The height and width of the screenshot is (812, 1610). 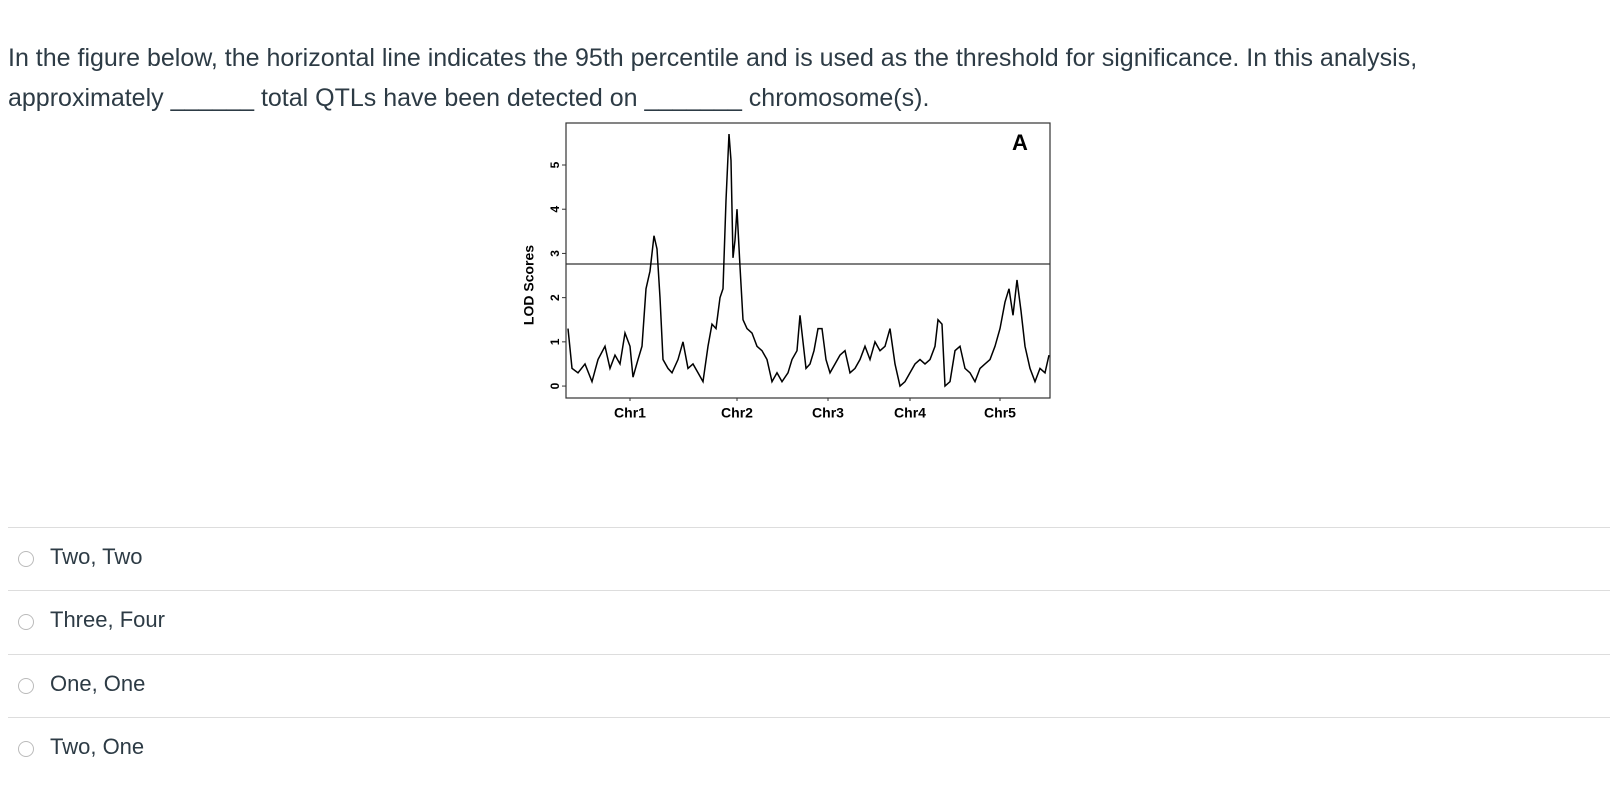 I want to click on option: Two, One, so click(x=809, y=748).